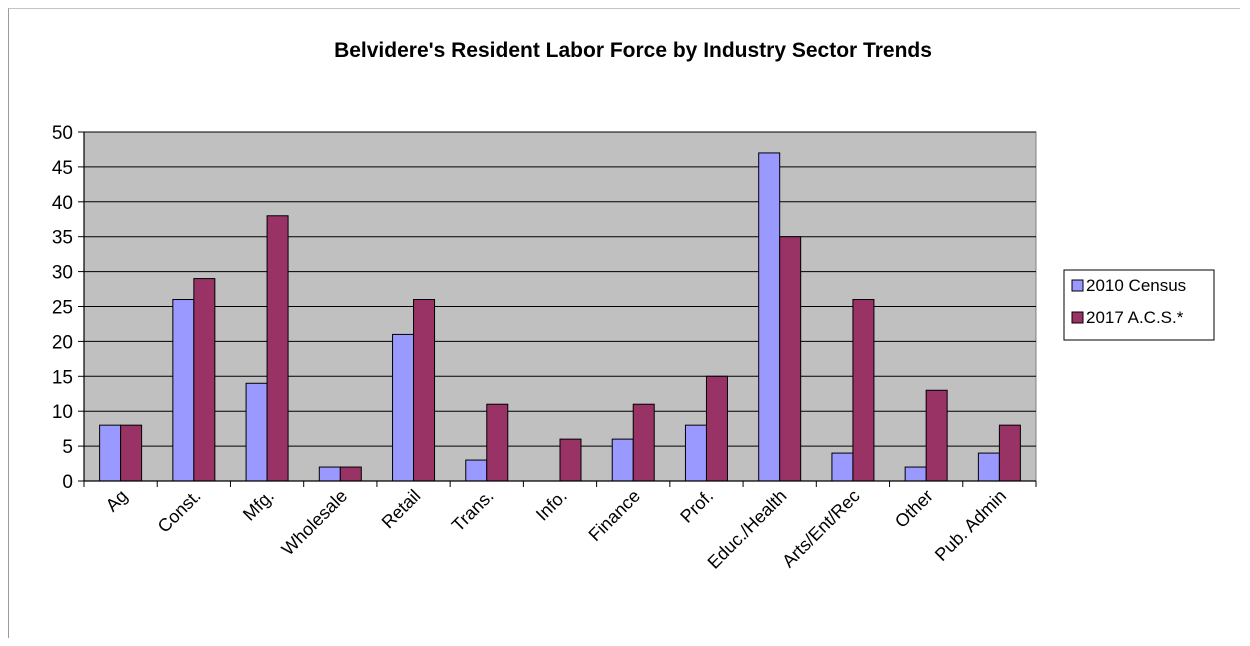 This screenshot has width=1250, height=646. I want to click on legend-label: 2010 Census, so click(1136, 285).